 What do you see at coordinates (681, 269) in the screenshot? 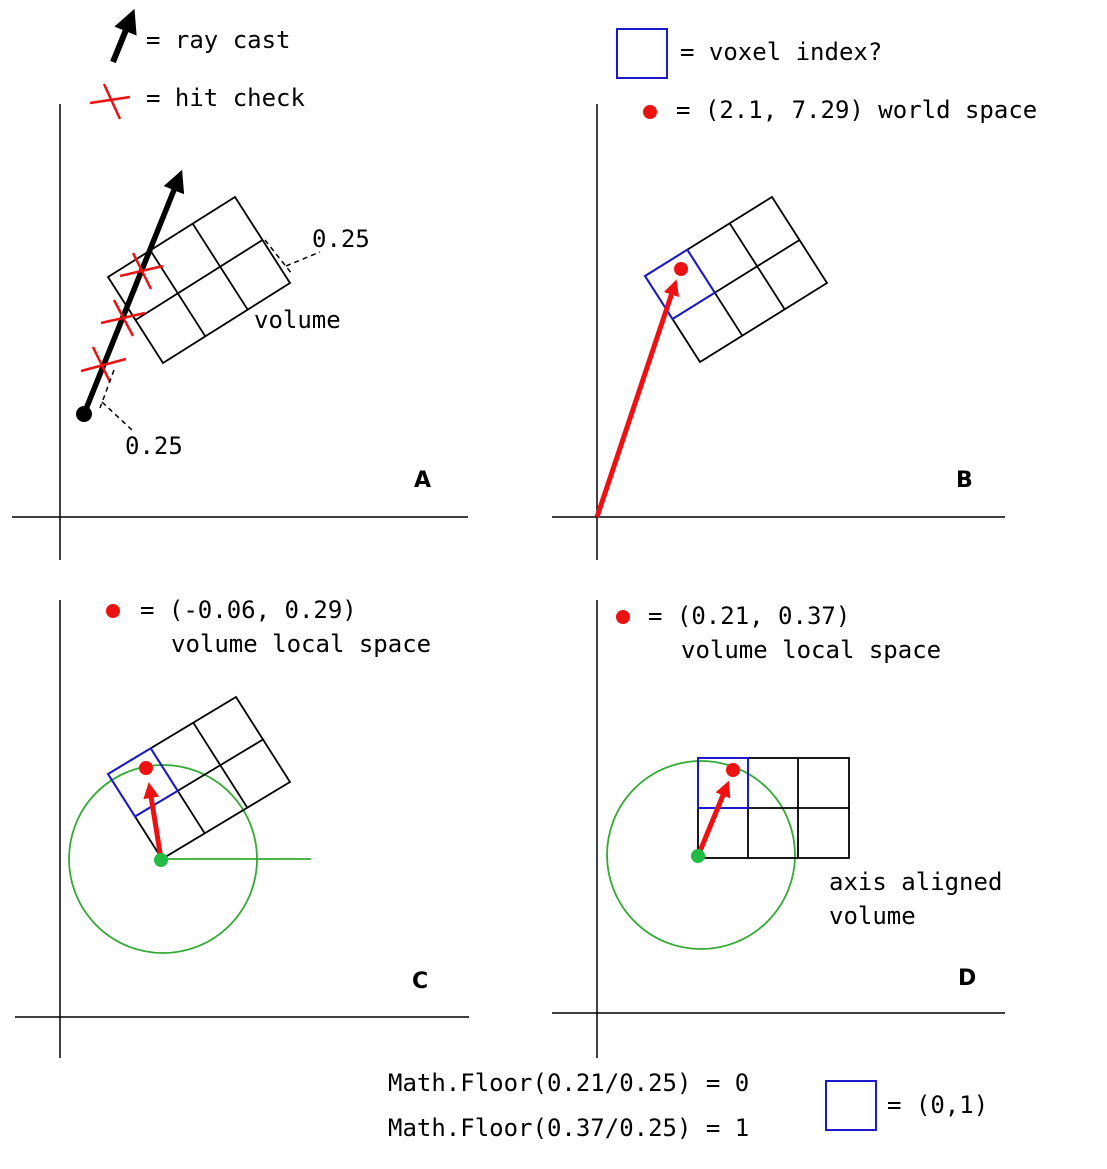
I see `world-point` at bounding box center [681, 269].